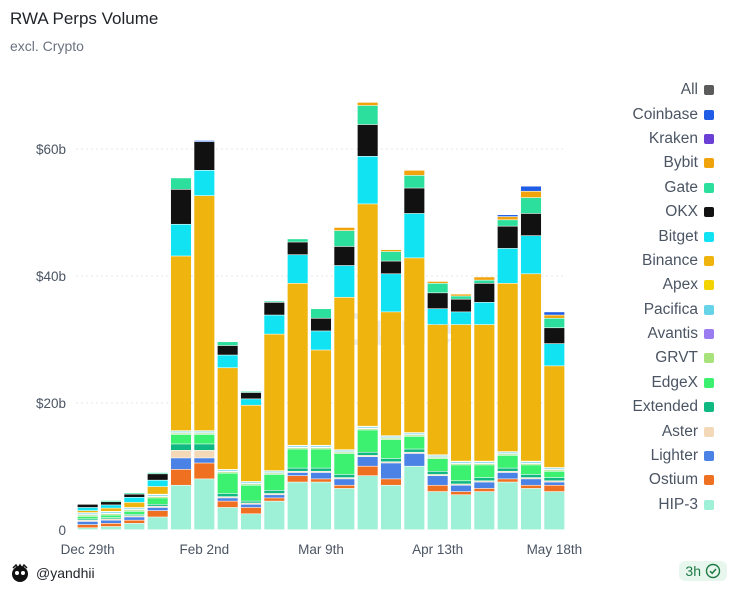 The image size is (737, 592). I want to click on legend-item: Bybit, so click(673, 163).